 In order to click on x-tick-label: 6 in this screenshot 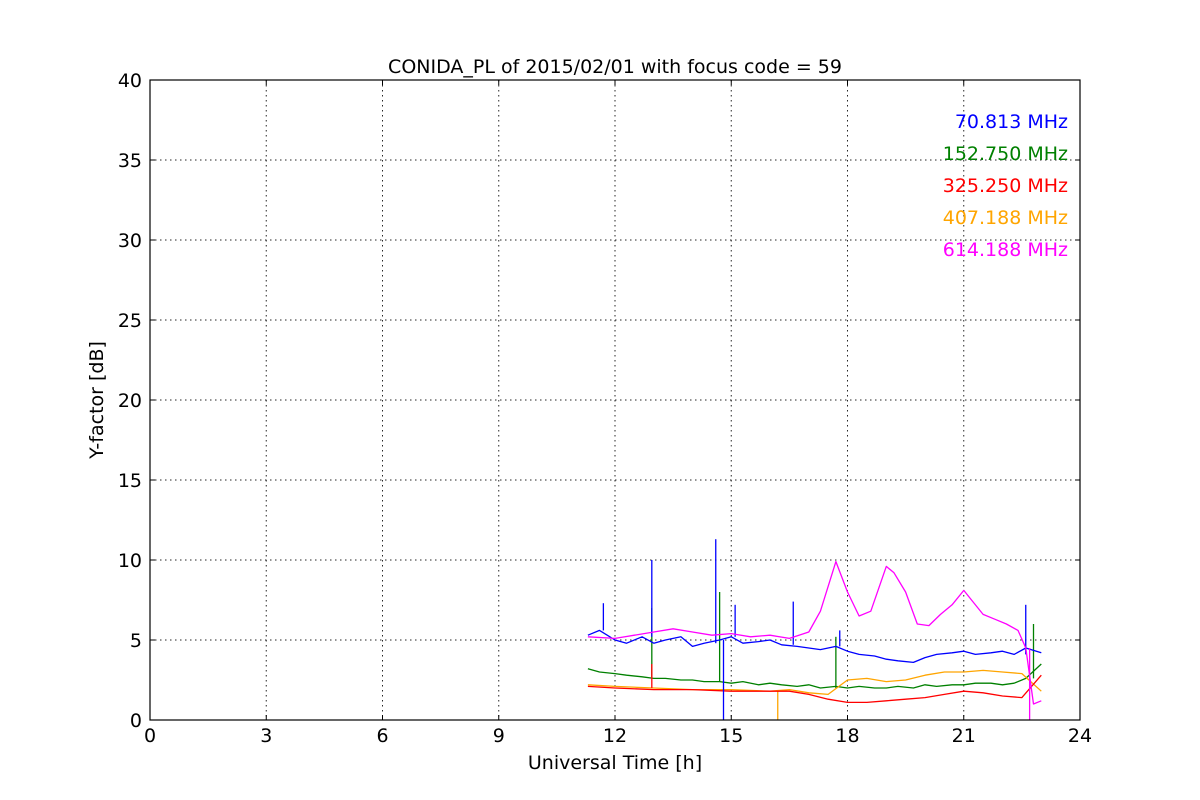, I will do `click(382, 736)`.